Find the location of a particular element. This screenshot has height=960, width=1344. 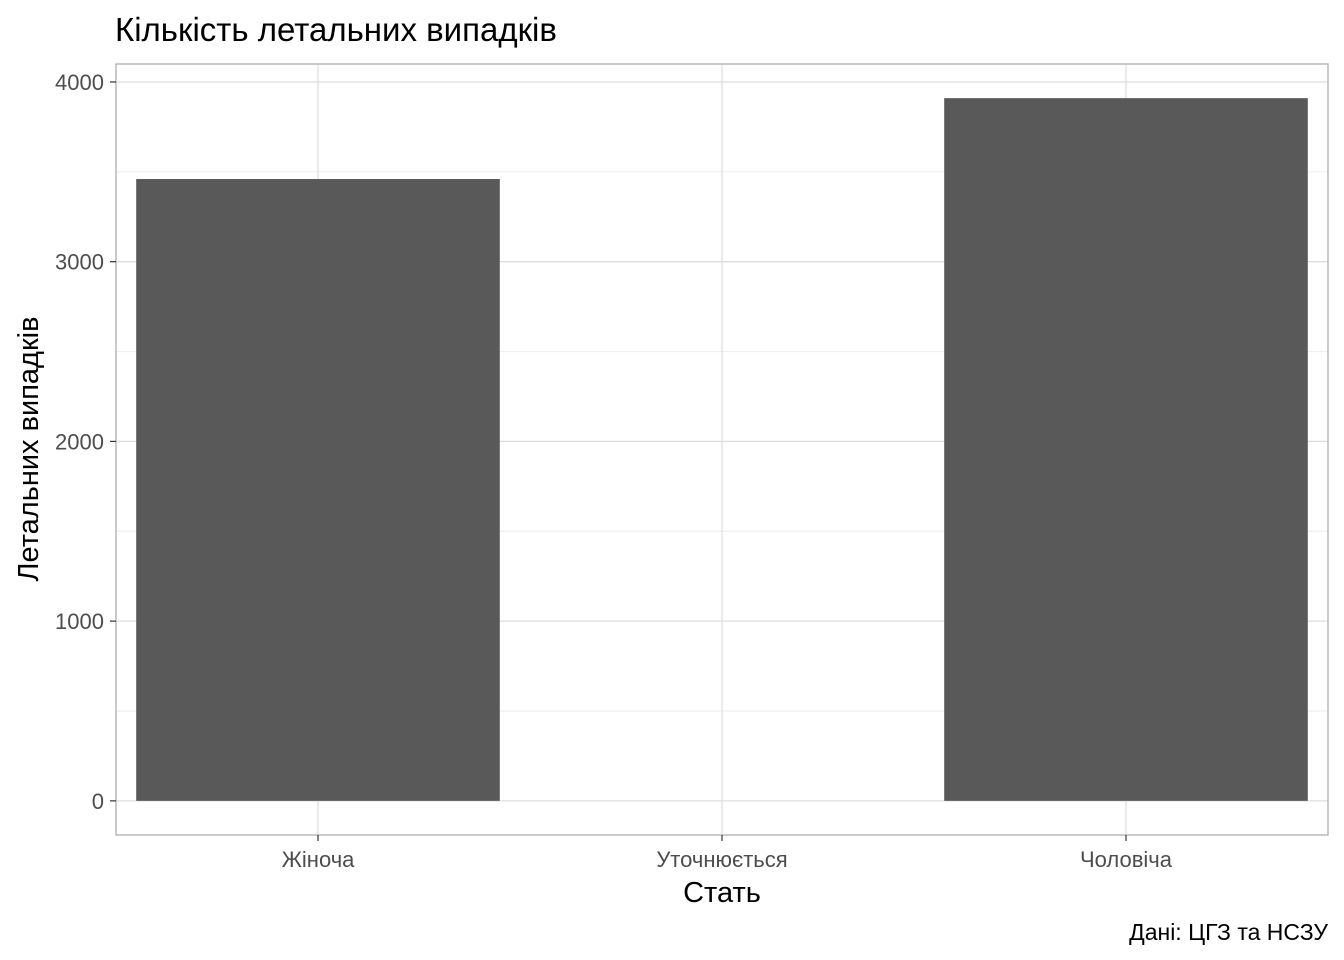

y-tick-label: 2000 is located at coordinates (79, 441).